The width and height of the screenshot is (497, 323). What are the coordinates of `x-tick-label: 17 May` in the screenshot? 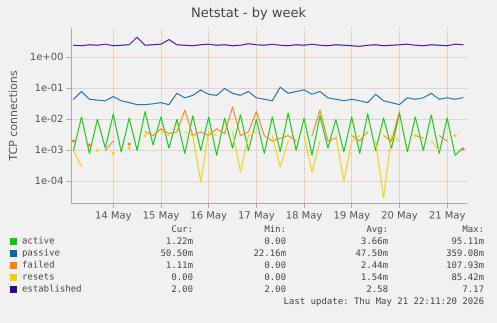 It's located at (256, 216).